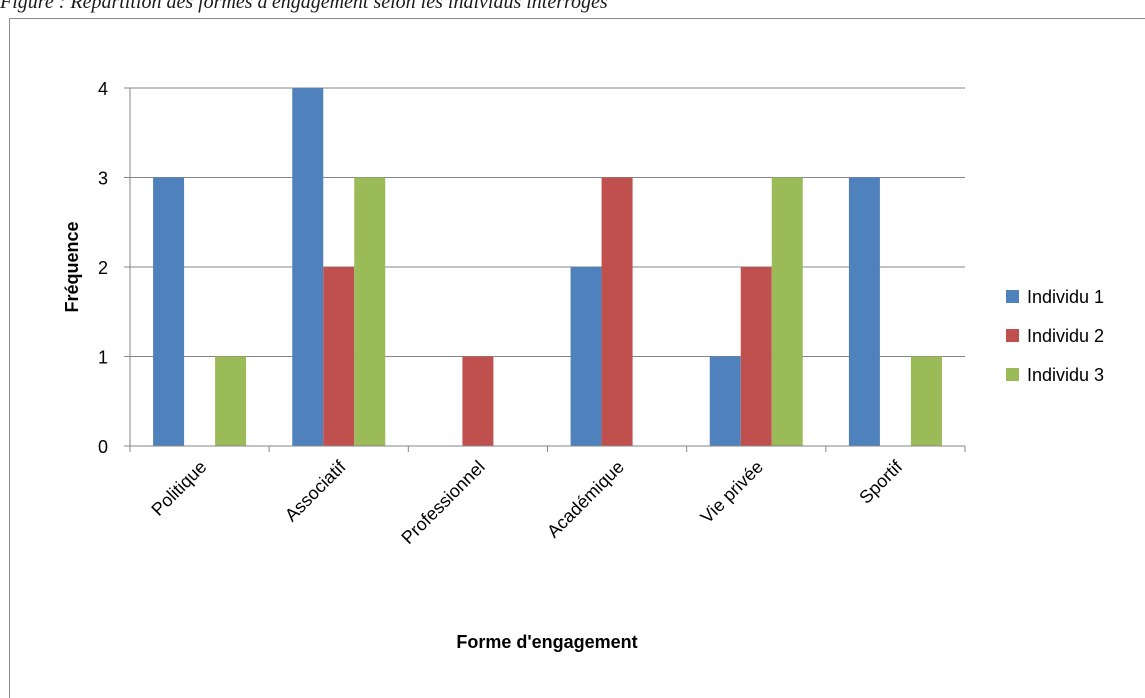  What do you see at coordinates (103, 179) in the screenshot?
I see `y-tick-label: 3` at bounding box center [103, 179].